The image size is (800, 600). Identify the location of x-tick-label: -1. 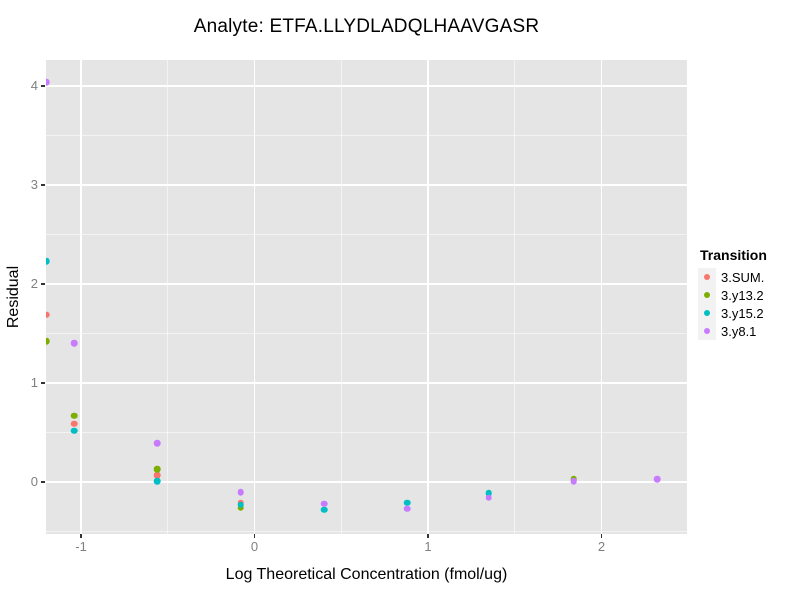
(81, 546).